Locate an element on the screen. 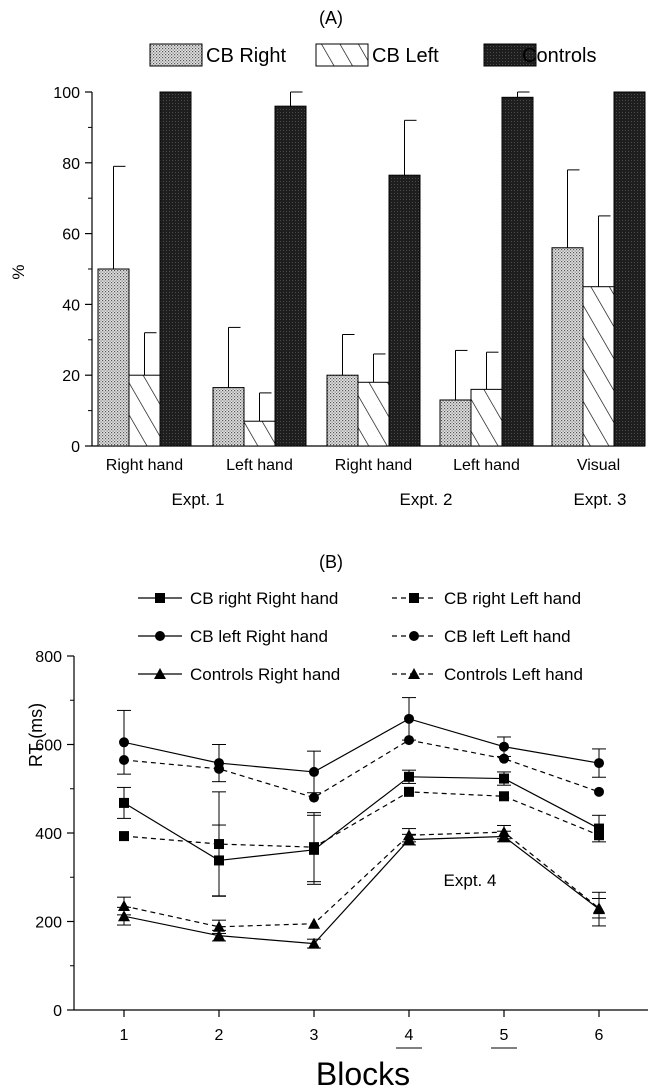 The height and width of the screenshot is (1091, 662). legend-label: Controls Right hand is located at coordinates (265, 674).